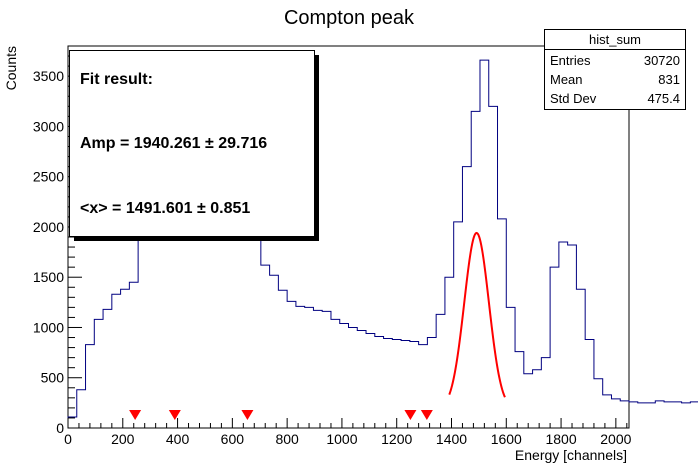  I want to click on y-tick-label: 2000, so click(48, 227).